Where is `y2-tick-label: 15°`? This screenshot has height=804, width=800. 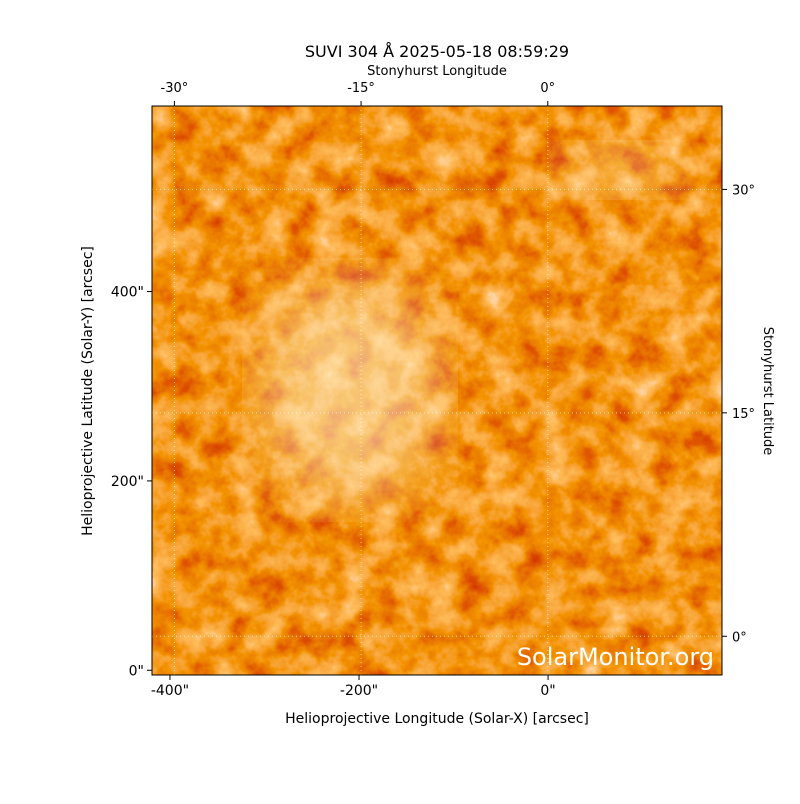 y2-tick-label: 15° is located at coordinates (743, 414).